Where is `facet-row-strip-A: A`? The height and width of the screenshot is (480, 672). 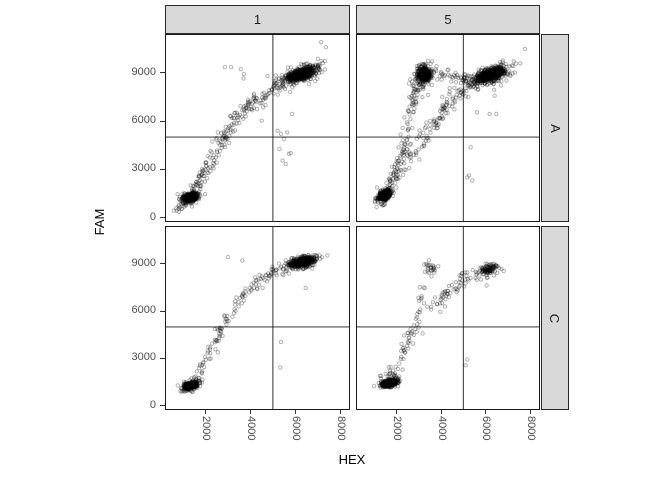 facet-row-strip-A: A is located at coordinates (555, 128).